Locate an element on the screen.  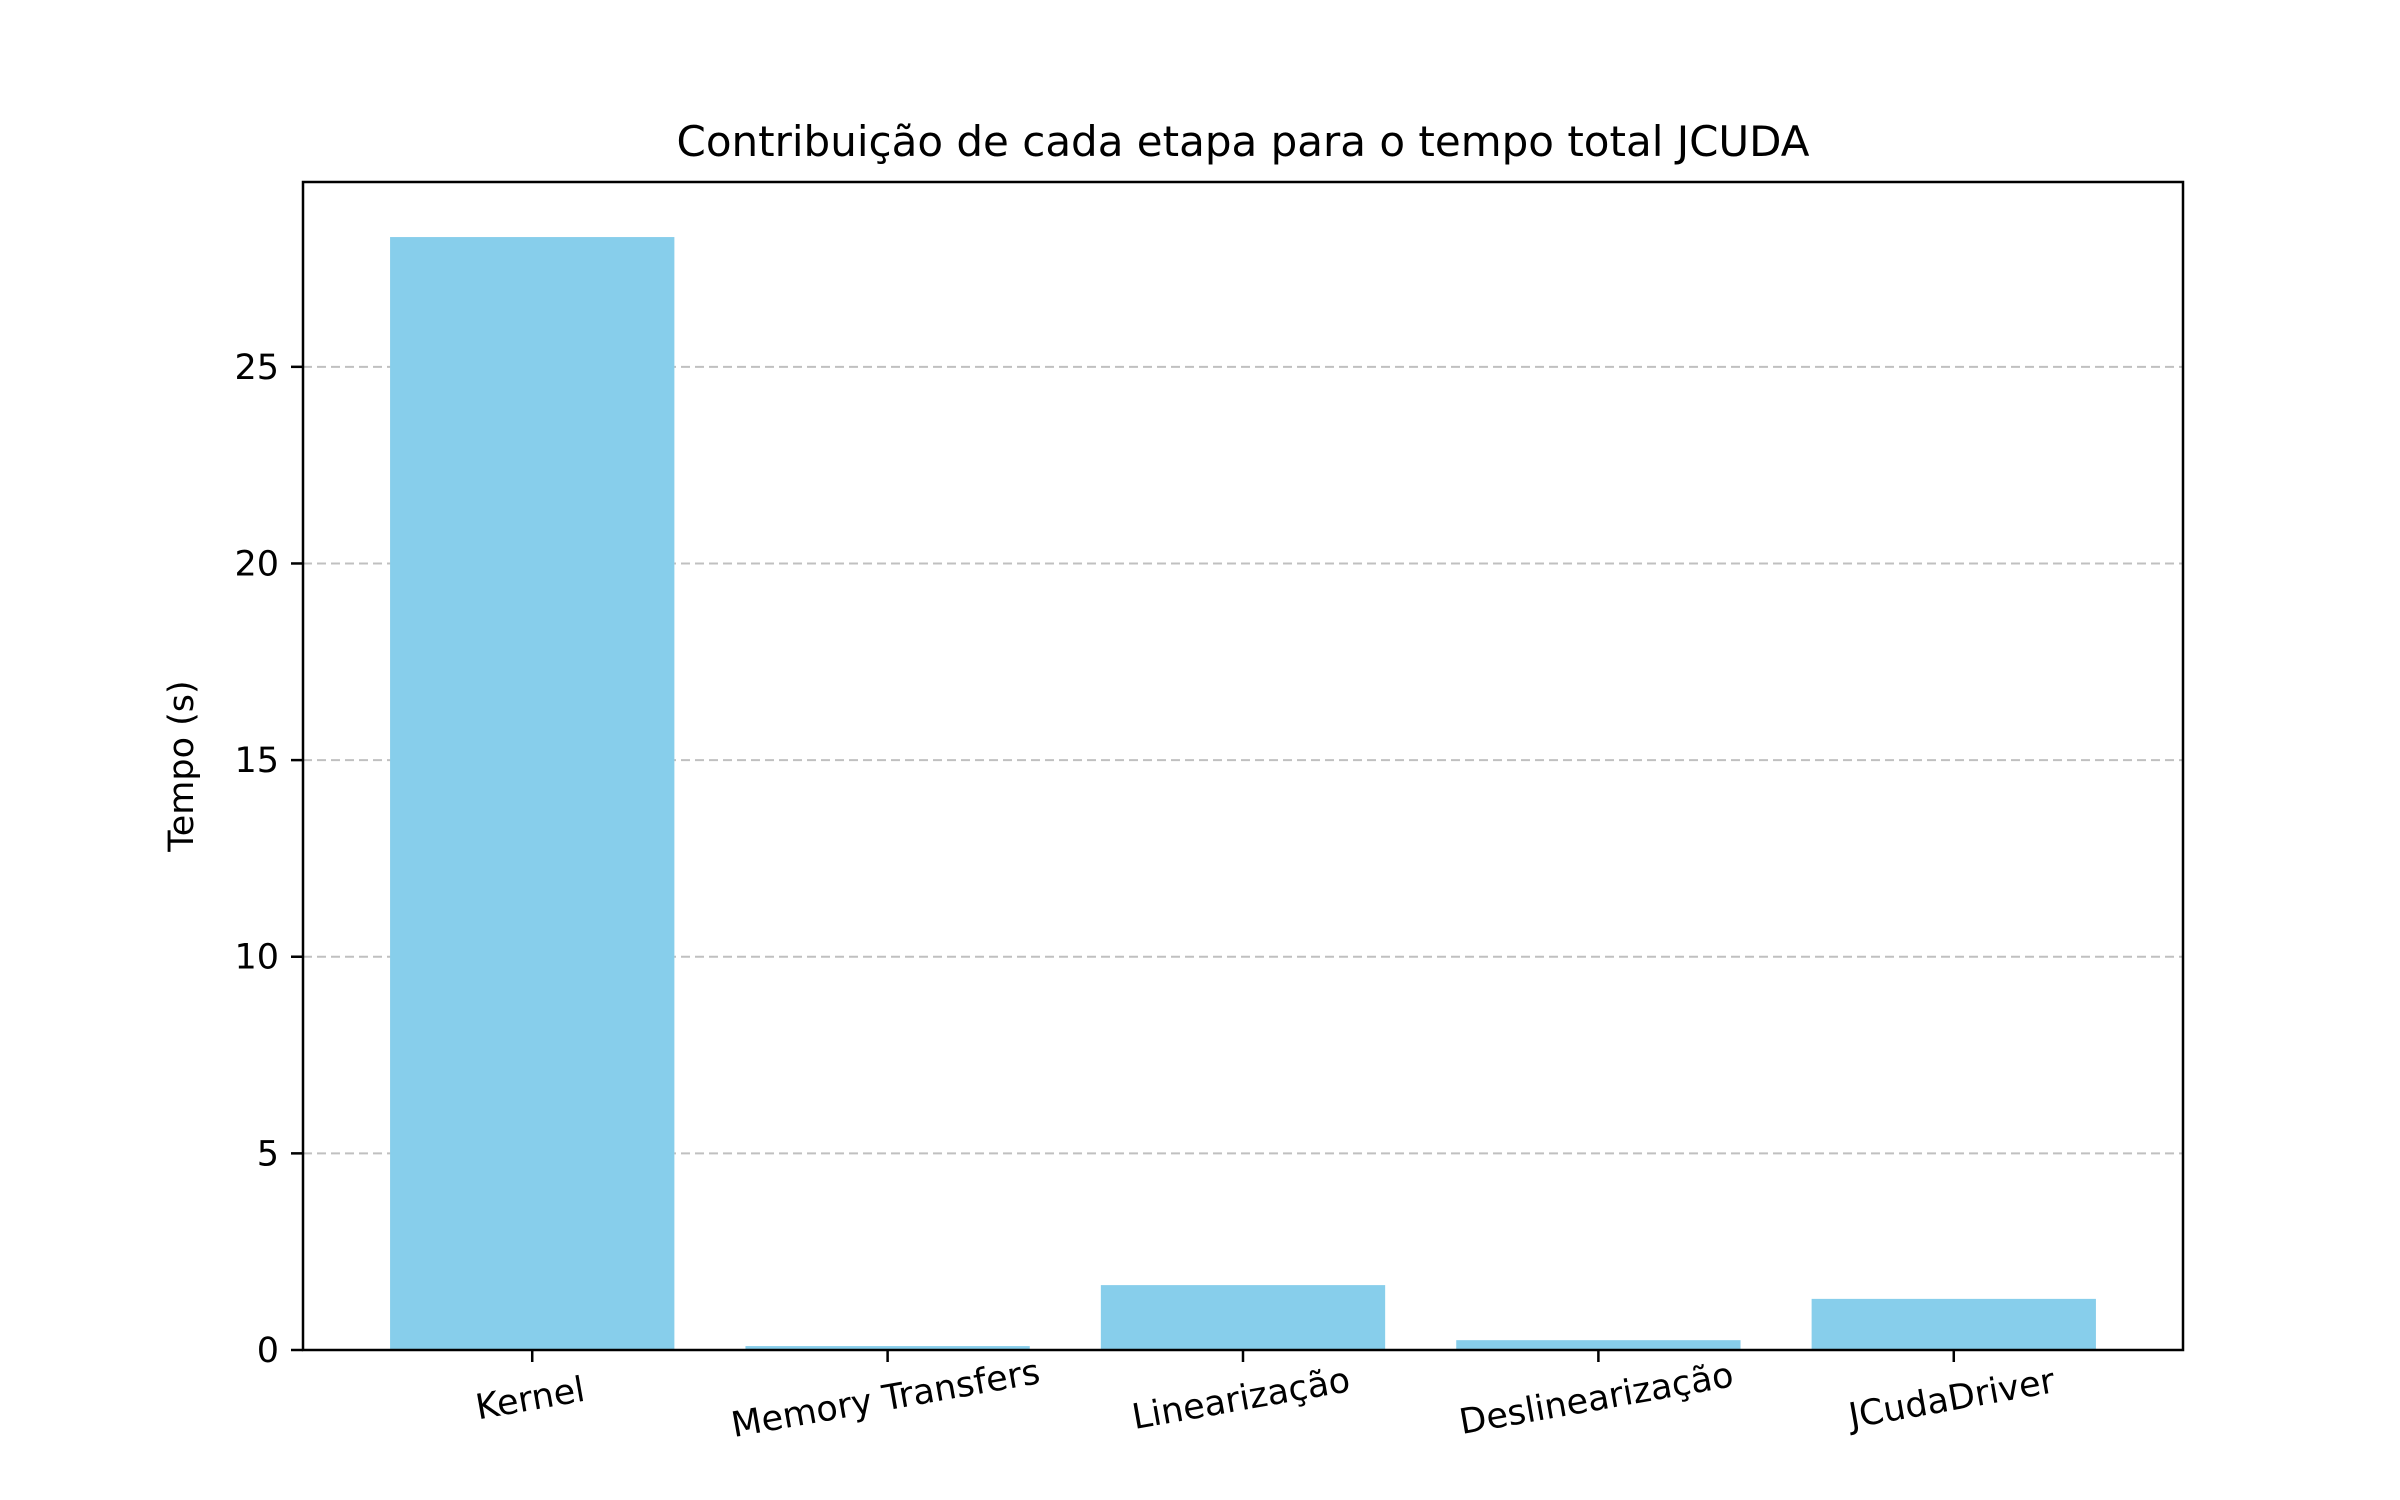
y-axis-ticks: 0 5 10 15 20 25 is located at coordinates (268, 859).